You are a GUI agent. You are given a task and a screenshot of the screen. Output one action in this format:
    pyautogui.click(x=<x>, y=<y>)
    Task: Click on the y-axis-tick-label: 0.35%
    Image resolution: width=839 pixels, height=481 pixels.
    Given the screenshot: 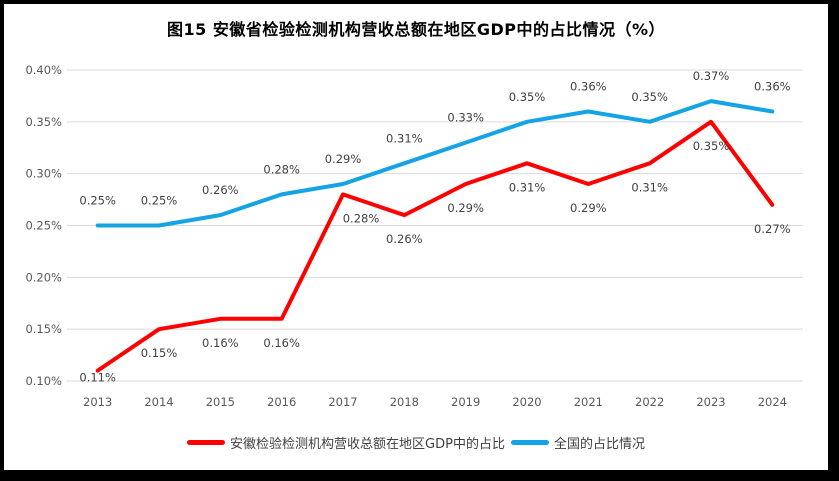 What is the action you would take?
    pyautogui.click(x=43, y=122)
    